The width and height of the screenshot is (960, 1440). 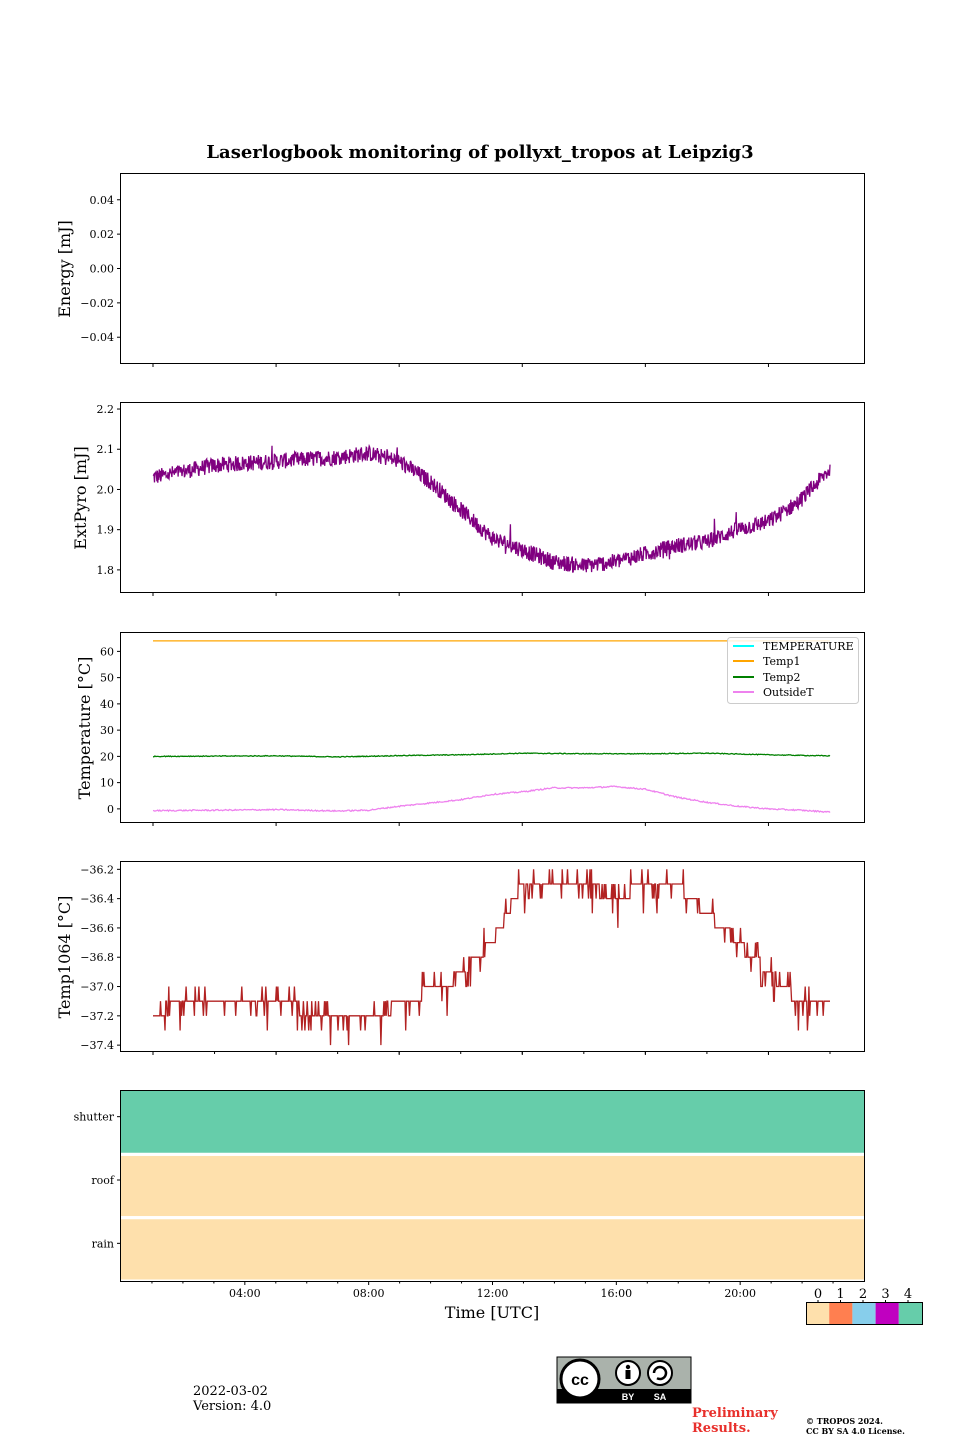 What do you see at coordinates (97, 928) in the screenshot?
I see `ytick-label: −36.6` at bounding box center [97, 928].